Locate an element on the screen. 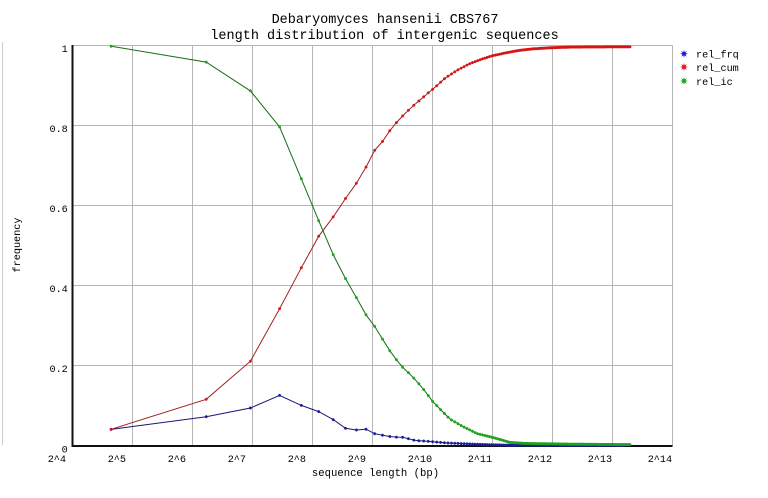  svg-text: rel_cum is located at coordinates (717, 69).